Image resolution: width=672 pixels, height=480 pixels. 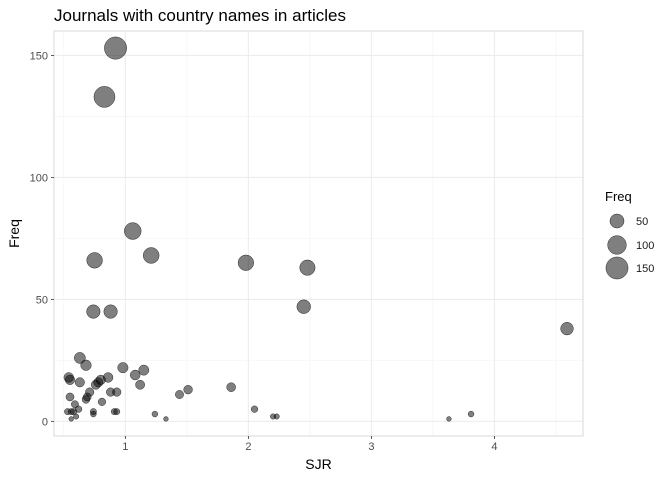 I want to click on y-tick-label: 100, so click(x=39, y=178).